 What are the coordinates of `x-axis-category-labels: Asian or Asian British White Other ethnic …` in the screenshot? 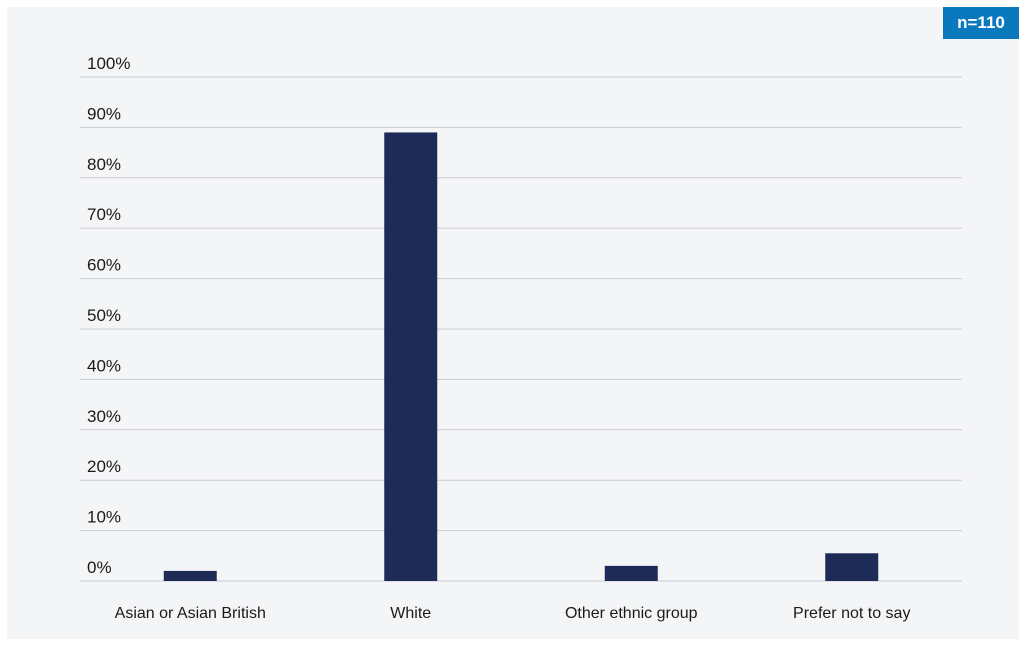 It's located at (513, 613).